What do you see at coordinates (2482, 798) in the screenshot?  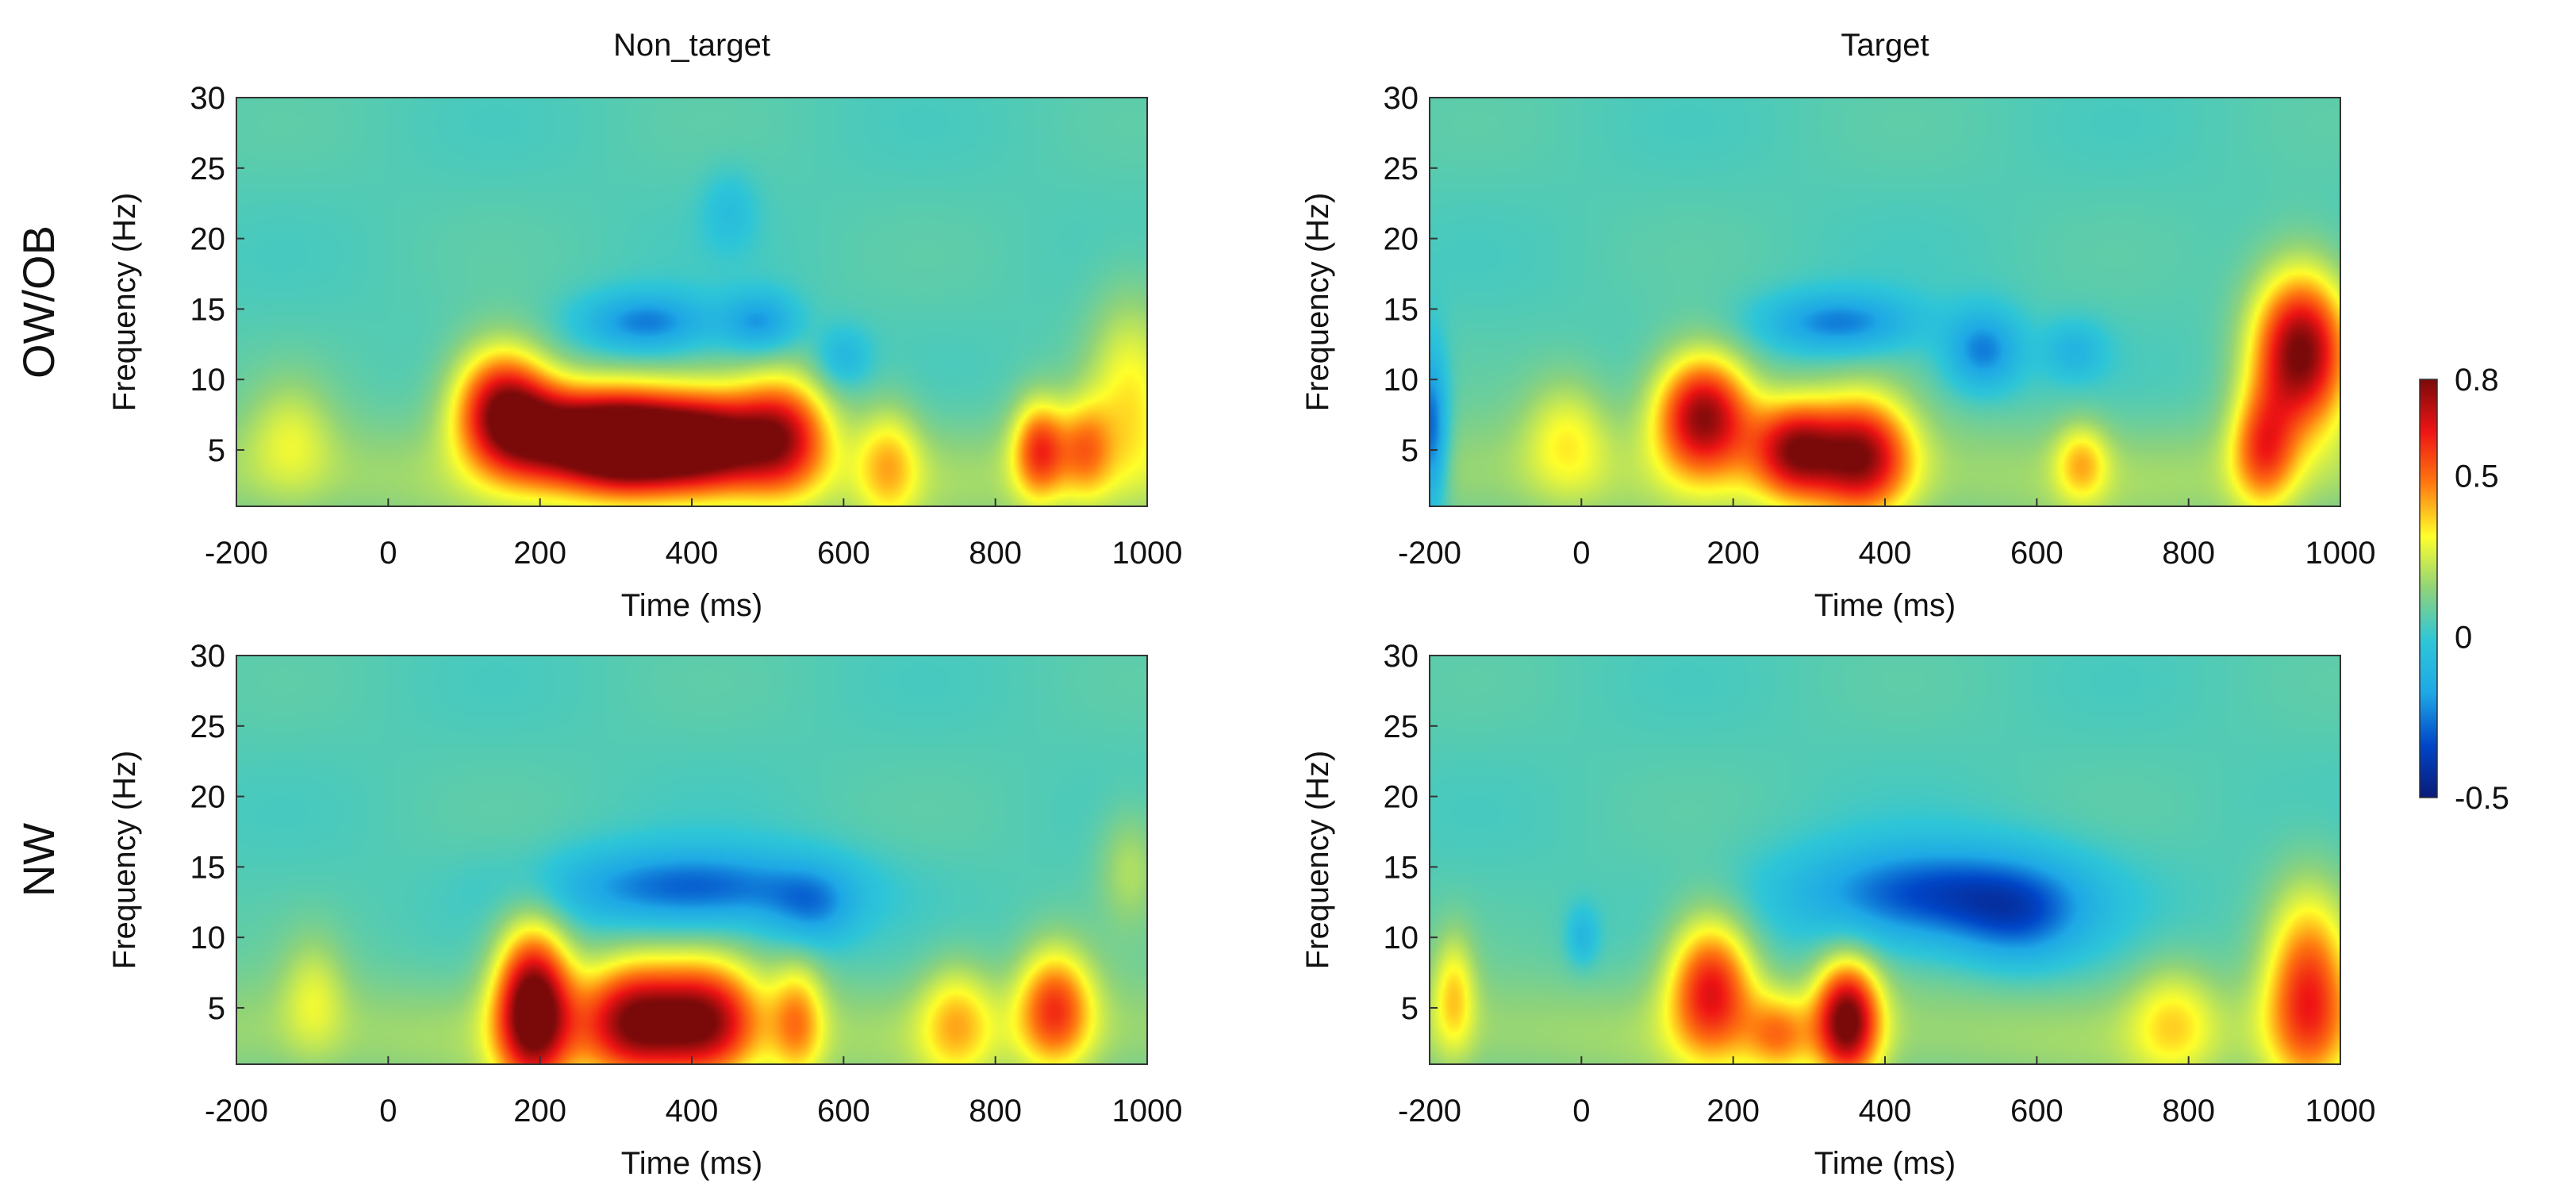 I see `colorbar-tick-label: -0.5` at bounding box center [2482, 798].